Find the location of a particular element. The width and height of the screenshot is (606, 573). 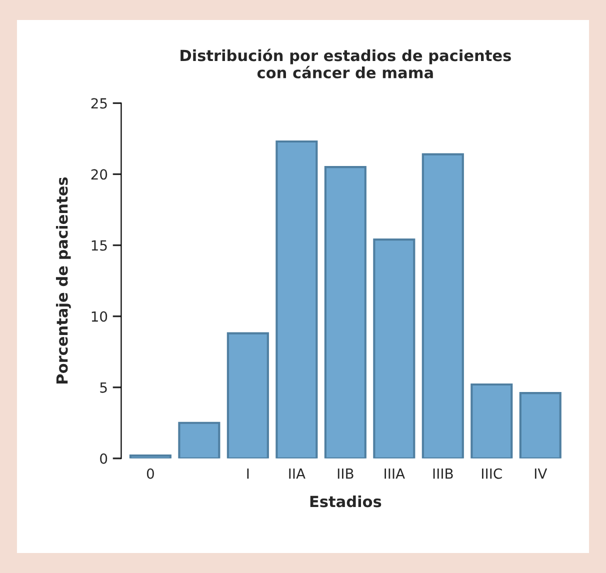

x-tick-label: IIA is located at coordinates (297, 473).